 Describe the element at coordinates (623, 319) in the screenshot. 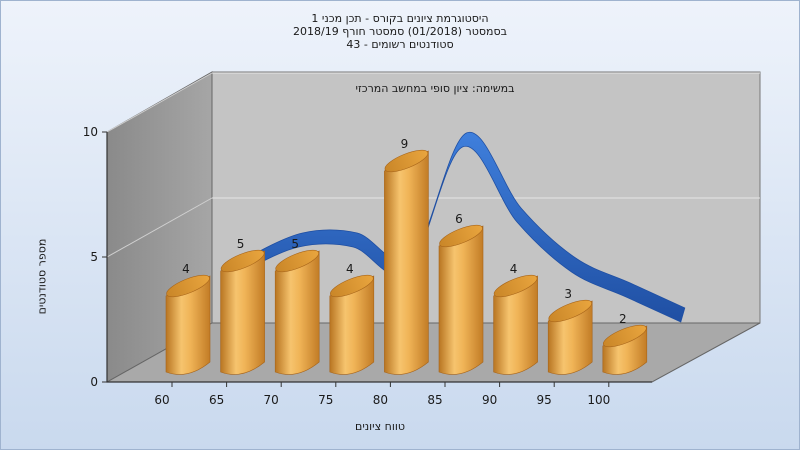

I see `bar-value-label: 2` at that location.